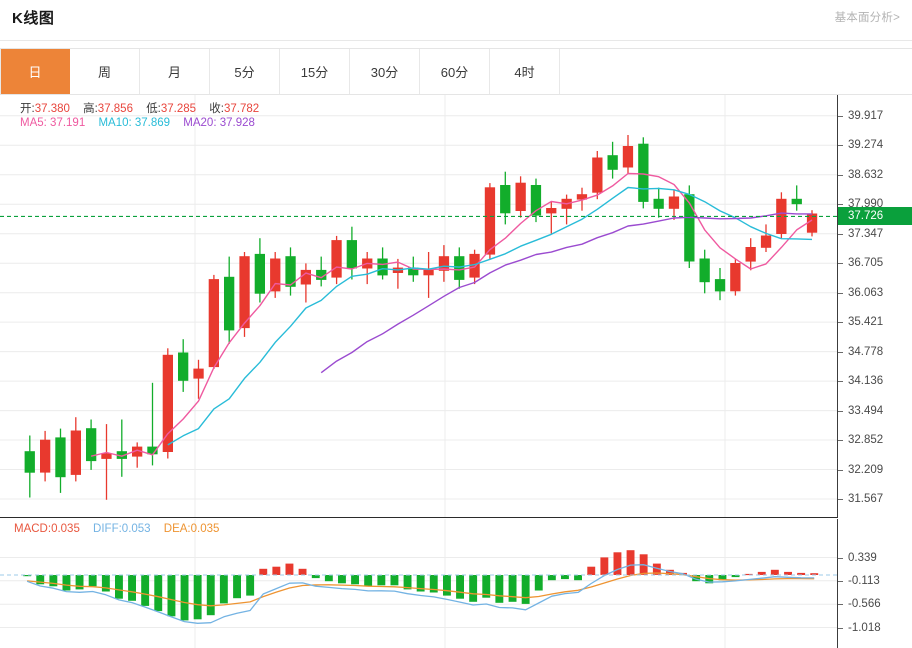 The image size is (912, 648). Describe the element at coordinates (866, 204) in the screenshot. I see `price-axis-tick: 37.990` at that location.